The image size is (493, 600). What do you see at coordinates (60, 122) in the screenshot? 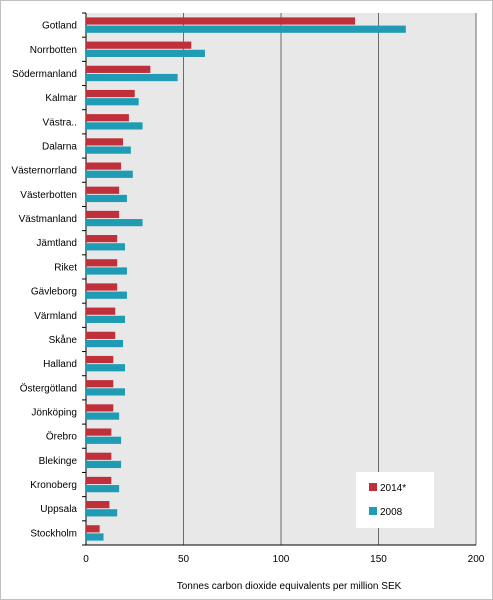
I see `category-label: Västra..` at bounding box center [60, 122].